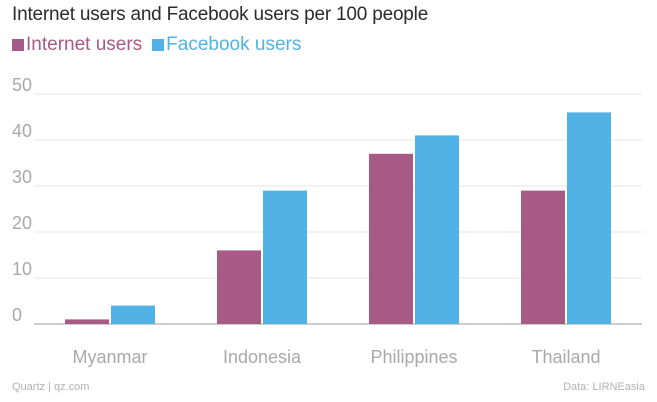 This screenshot has height=402, width=657. Describe the element at coordinates (565, 357) in the screenshot. I see `x-tick-label: Thailand` at that location.